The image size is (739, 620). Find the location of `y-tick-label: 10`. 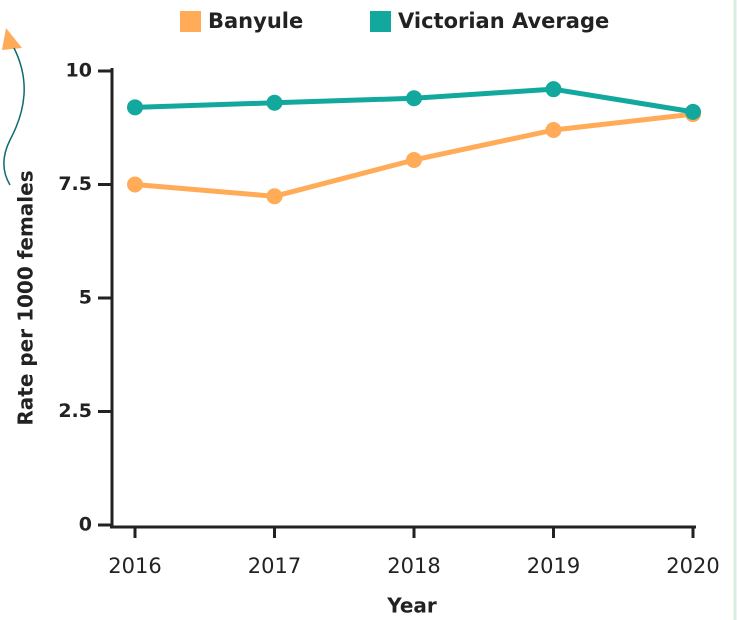

y-tick-label: 10 is located at coordinates (79, 71).